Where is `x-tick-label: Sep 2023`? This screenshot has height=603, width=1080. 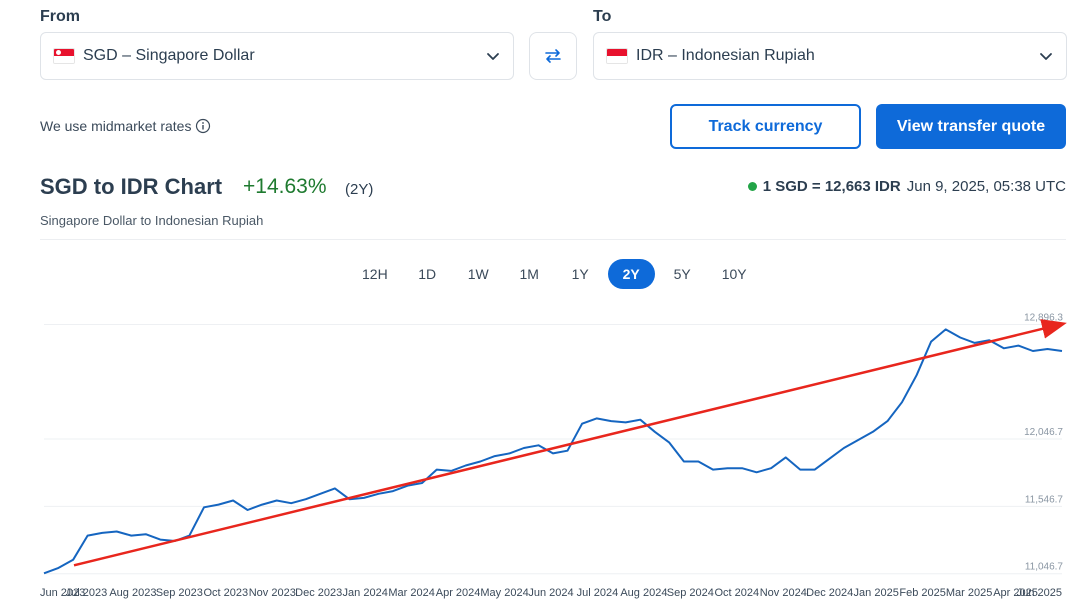 x-tick-label: Sep 2023 is located at coordinates (179, 593).